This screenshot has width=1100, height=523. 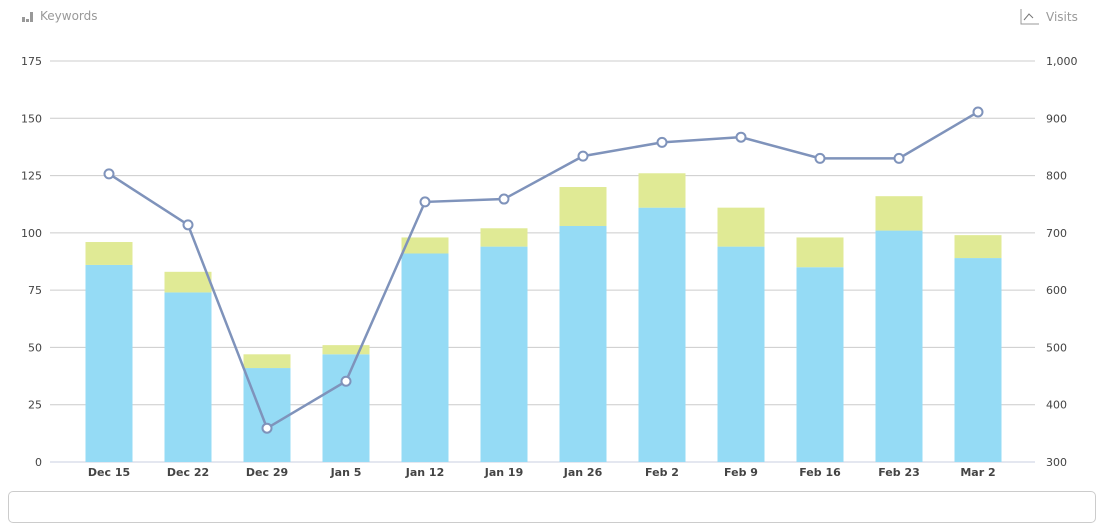 What do you see at coordinates (1029, 17) in the screenshot?
I see `line-chart-icon` at bounding box center [1029, 17].